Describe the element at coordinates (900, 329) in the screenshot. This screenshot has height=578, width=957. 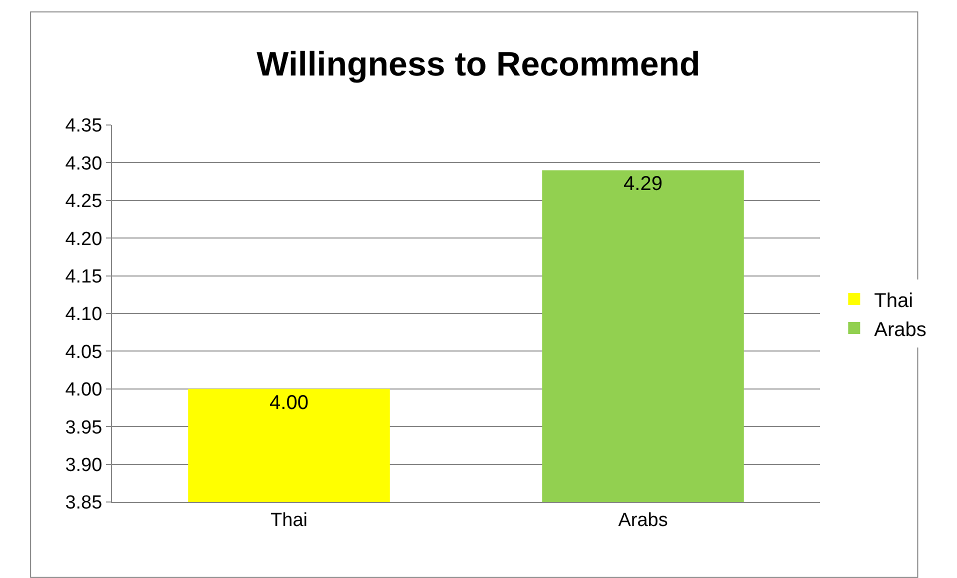
I see `legend-label: Arabs` at that location.